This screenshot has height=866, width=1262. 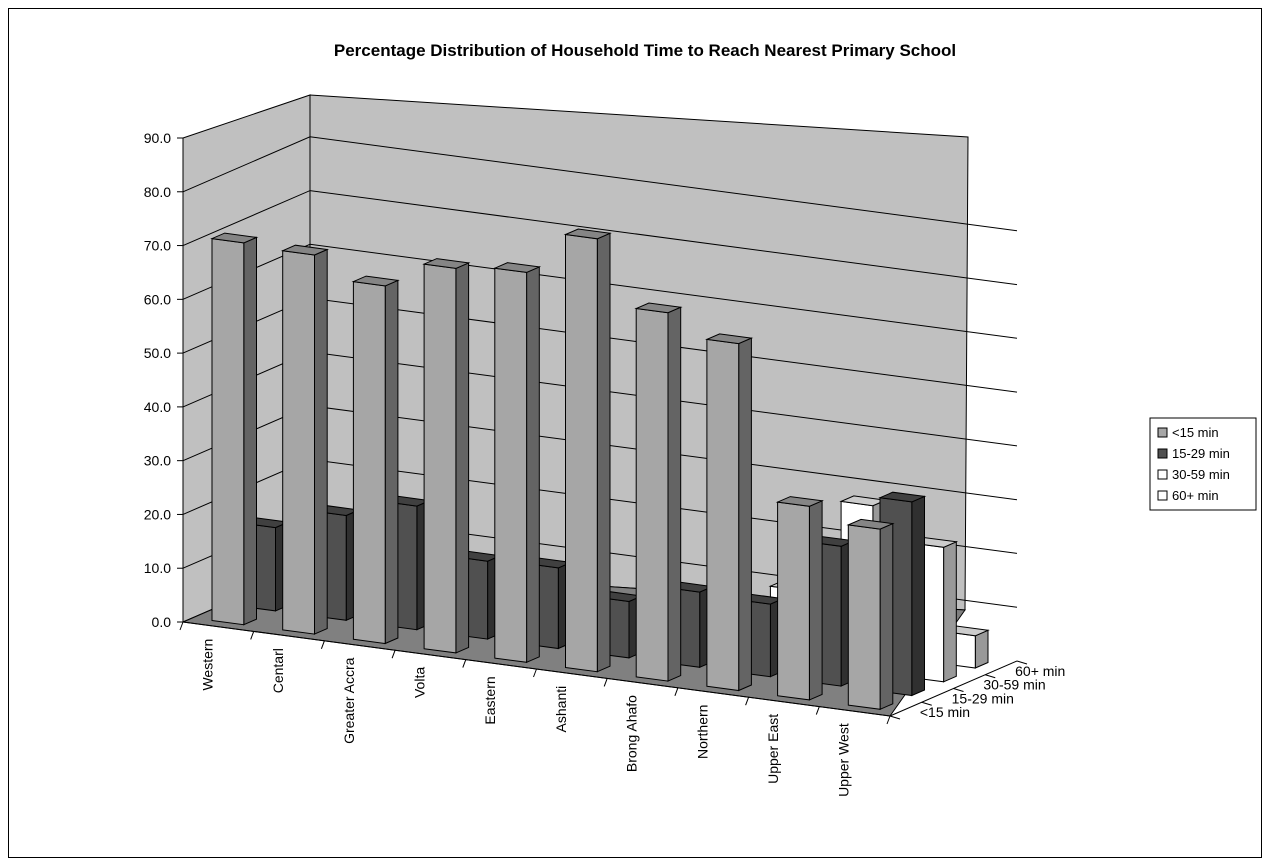 I want to click on legend: <15 min 15-29 min 30-59 min 60+ min, so click(x=1203, y=464).